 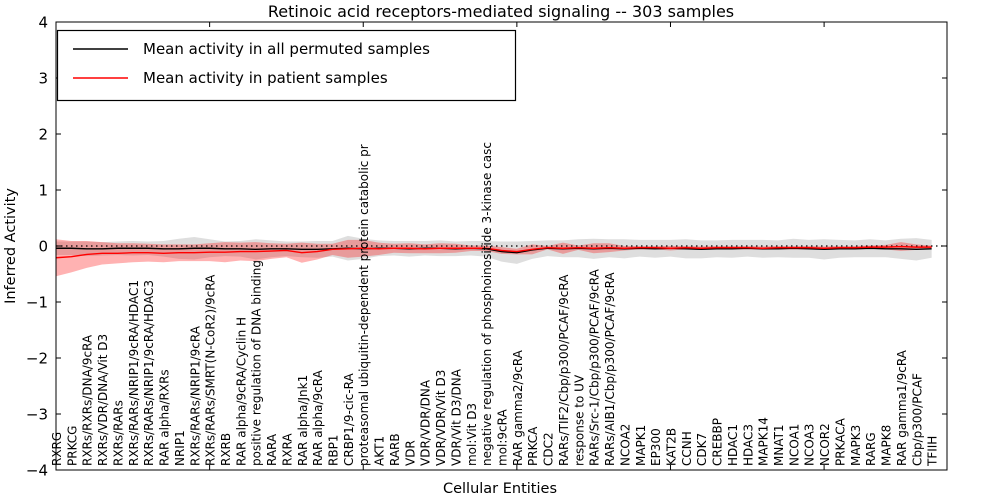 What do you see at coordinates (656, 447) in the screenshot?
I see `x-category-label: EP300` at bounding box center [656, 447].